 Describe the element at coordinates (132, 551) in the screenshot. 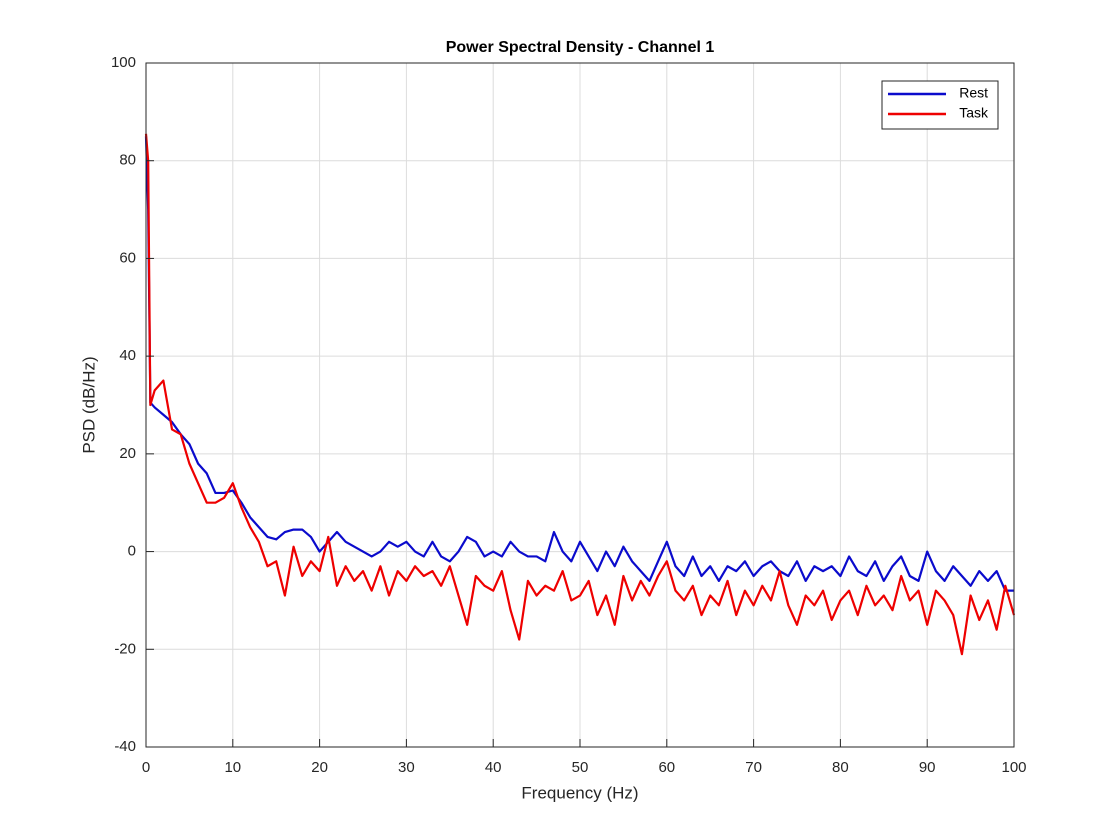

I see `y-tick-label: 0` at that location.